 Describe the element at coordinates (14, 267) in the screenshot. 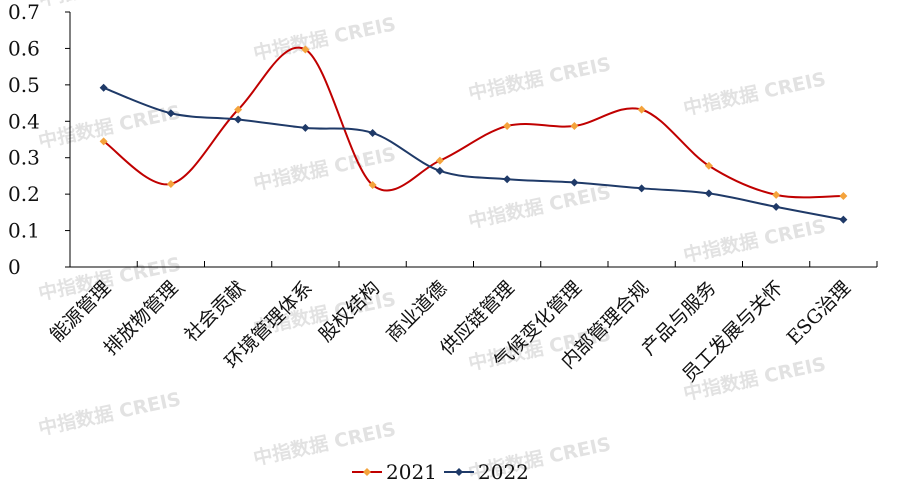

I see `y-tick-label: 0` at that location.